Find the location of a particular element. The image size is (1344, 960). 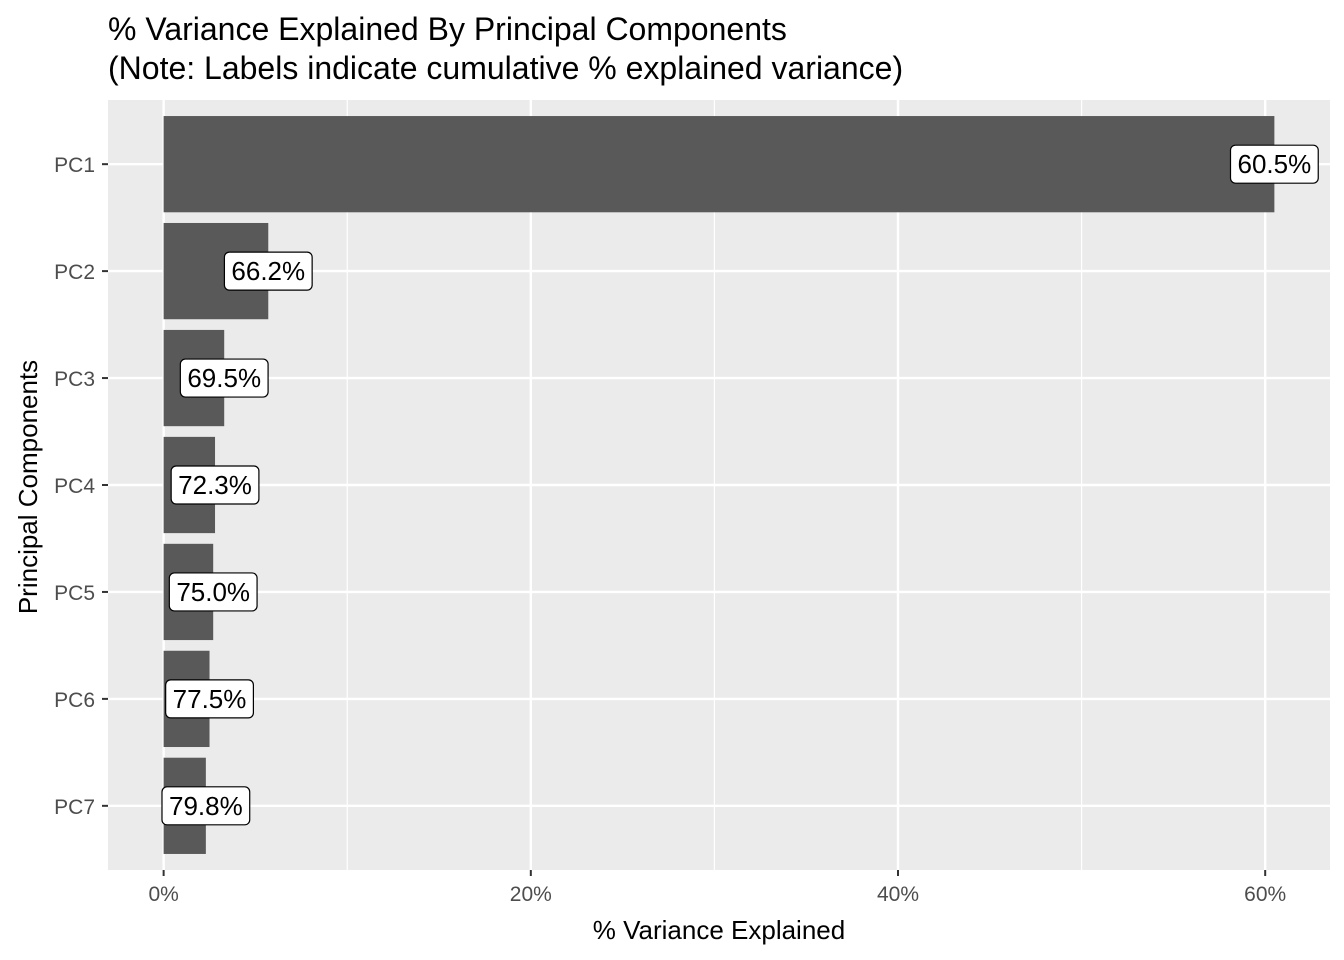

y-tick-label: PC1 is located at coordinates (74, 165).